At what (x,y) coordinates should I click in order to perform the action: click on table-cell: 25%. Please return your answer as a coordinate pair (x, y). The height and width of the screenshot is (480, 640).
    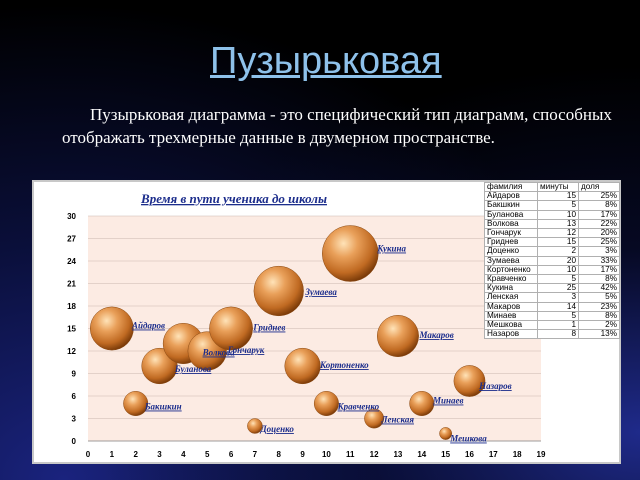
    Looking at the image, I should click on (599, 196).